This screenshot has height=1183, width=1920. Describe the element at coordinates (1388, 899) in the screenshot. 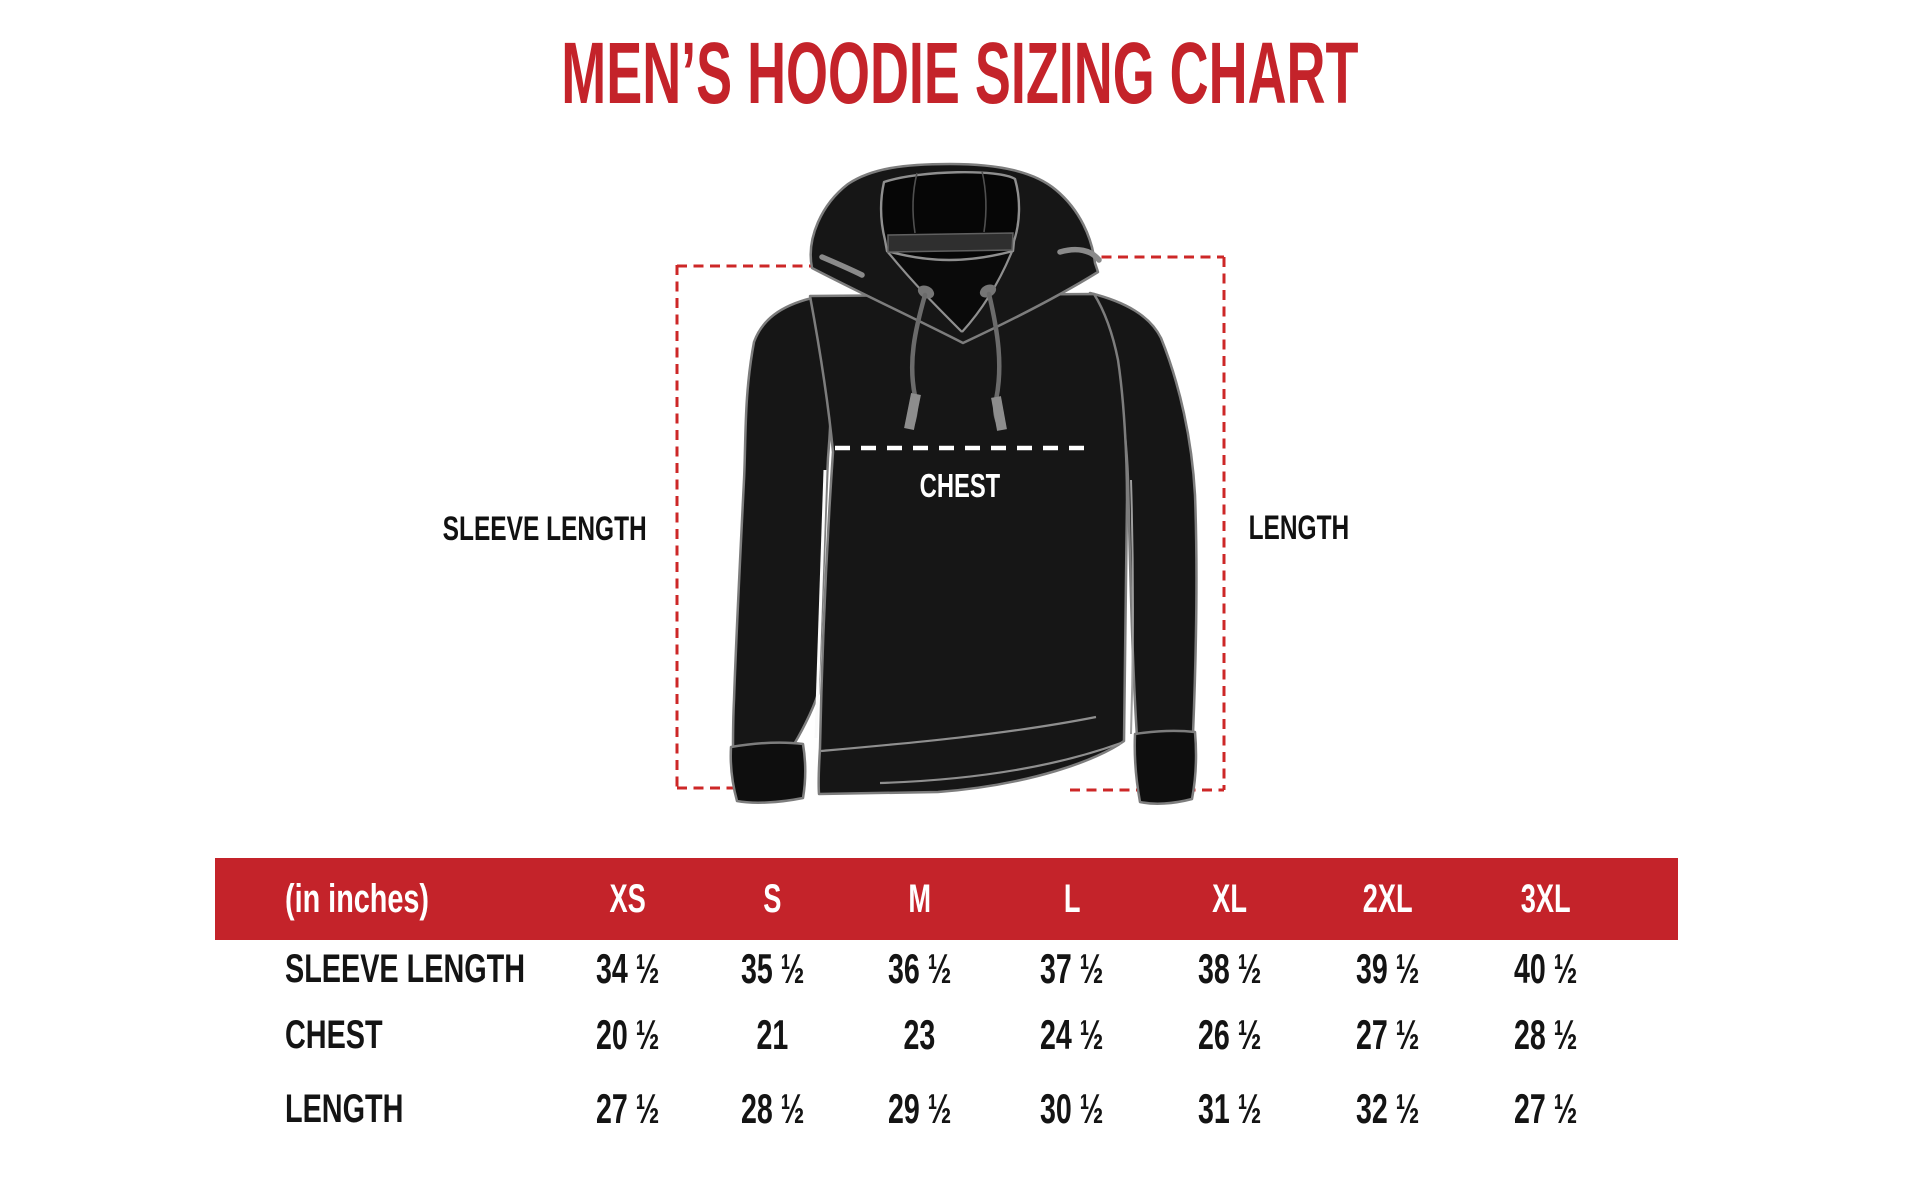

I see `table-header-2xl: 2XL` at that location.